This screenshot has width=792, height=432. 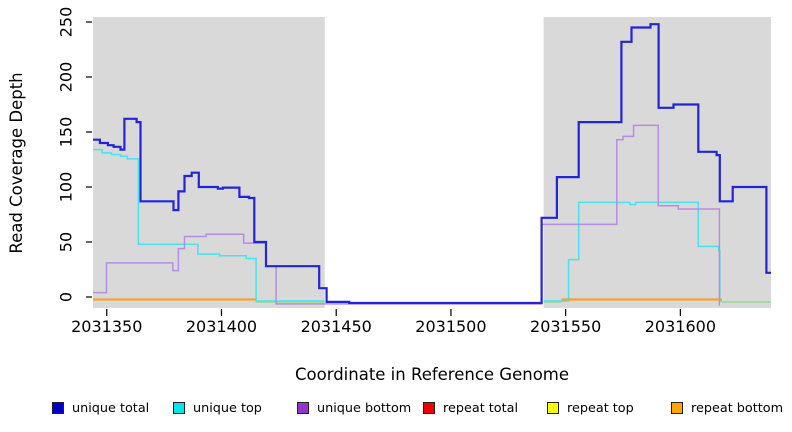 I want to click on legend-item-repeat-top: repeat top, so click(x=590, y=408).